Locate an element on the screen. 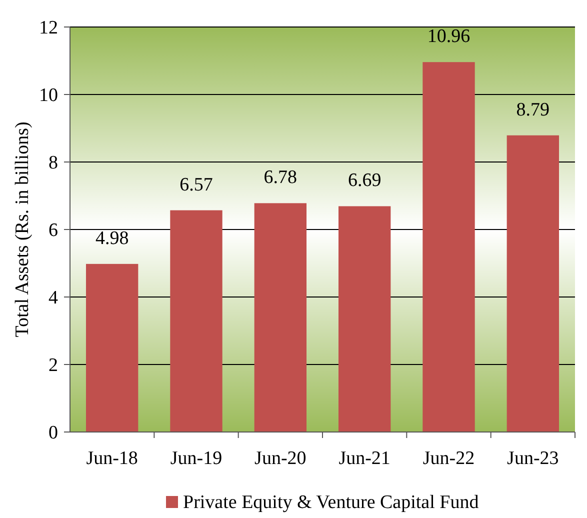 The image size is (587, 518). data-label: 6.69 is located at coordinates (365, 181).